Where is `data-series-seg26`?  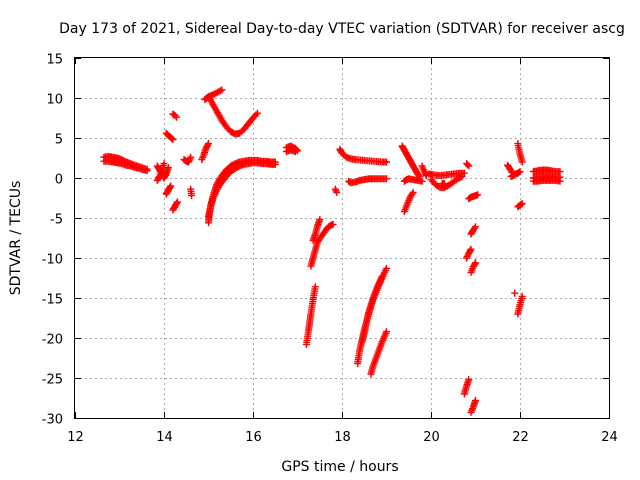 data-series-seg26 is located at coordinates (378, 353).